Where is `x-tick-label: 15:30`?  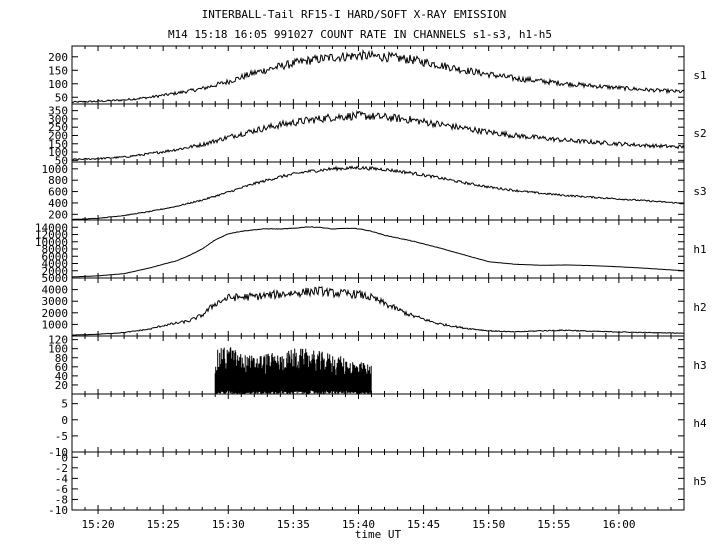 x-tick-label: 15:30 is located at coordinates (228, 524).